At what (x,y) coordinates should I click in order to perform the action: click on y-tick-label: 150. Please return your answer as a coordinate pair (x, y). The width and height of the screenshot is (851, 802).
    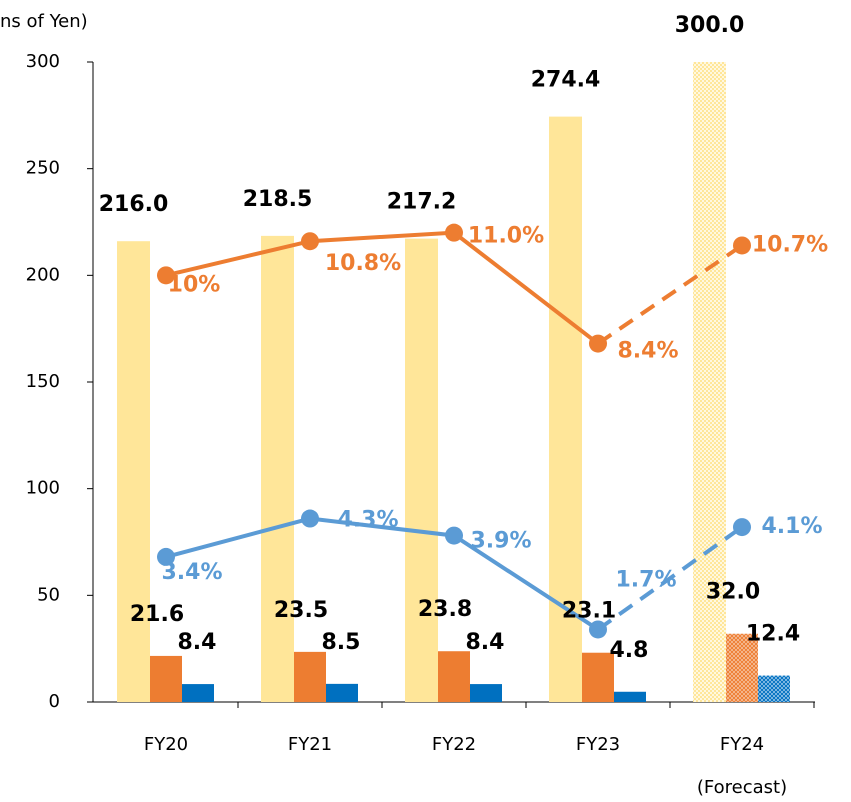
    Looking at the image, I should click on (43, 381).